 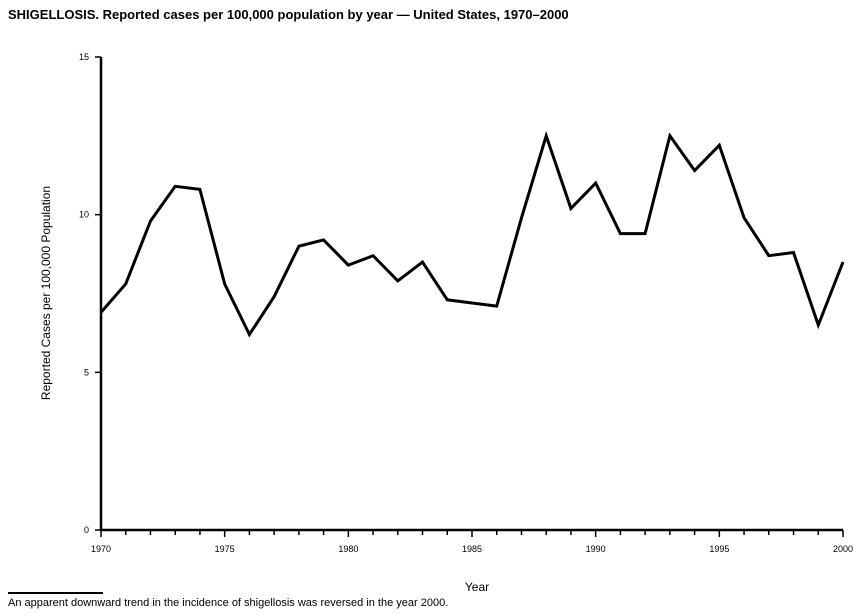 What do you see at coordinates (596, 549) in the screenshot?
I see `x-tick-label: 1990` at bounding box center [596, 549].